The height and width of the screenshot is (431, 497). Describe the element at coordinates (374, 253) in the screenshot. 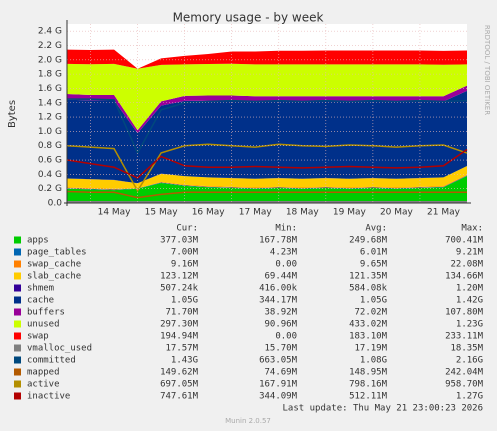

I see `legend-stat: 6.01M` at that location.